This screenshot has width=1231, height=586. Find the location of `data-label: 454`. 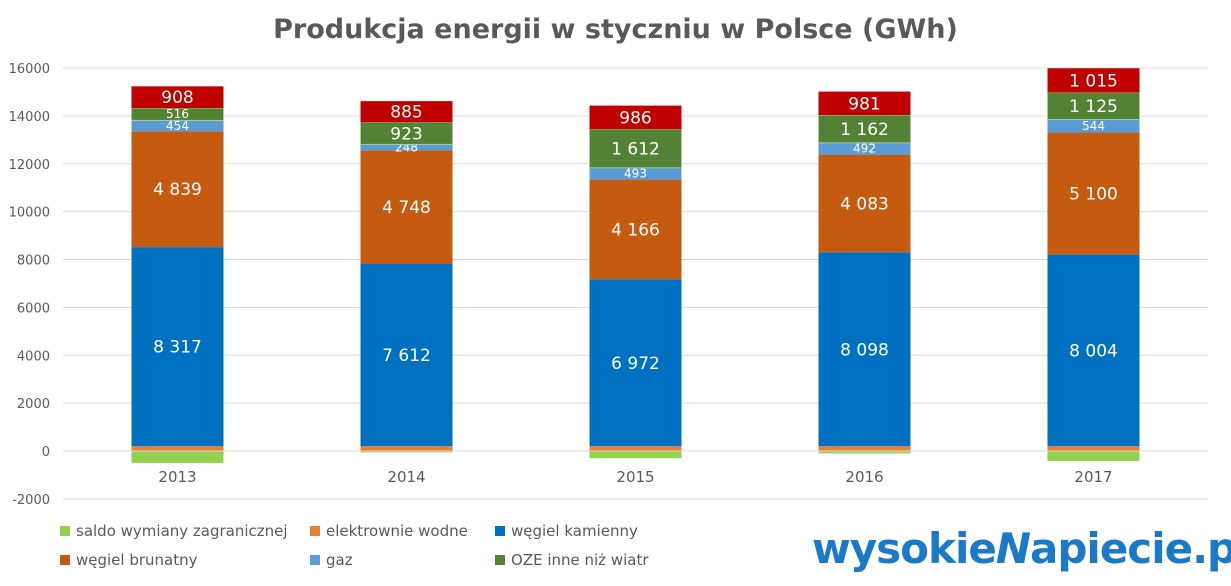

data-label: 454 is located at coordinates (177, 126).